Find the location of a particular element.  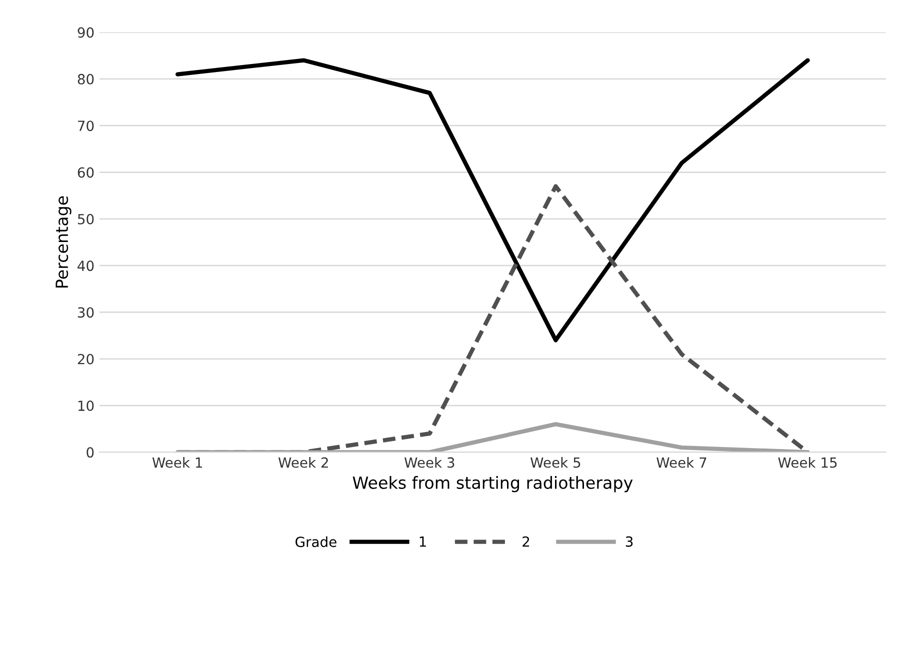

x-tick-label: Week 5 is located at coordinates (555, 462).